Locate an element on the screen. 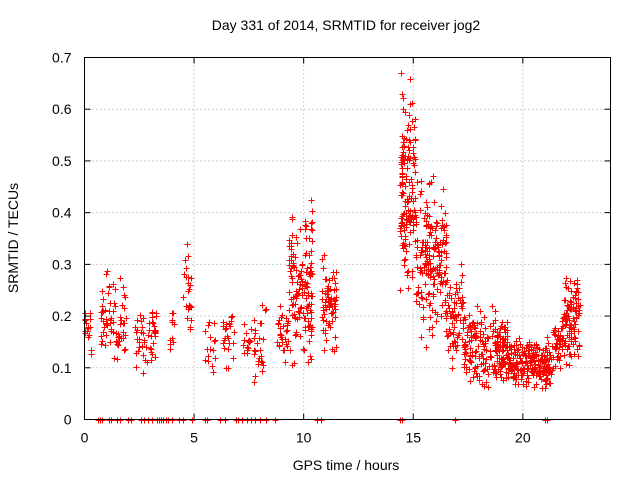  y-tick-label: 0.1 is located at coordinates (62, 368).